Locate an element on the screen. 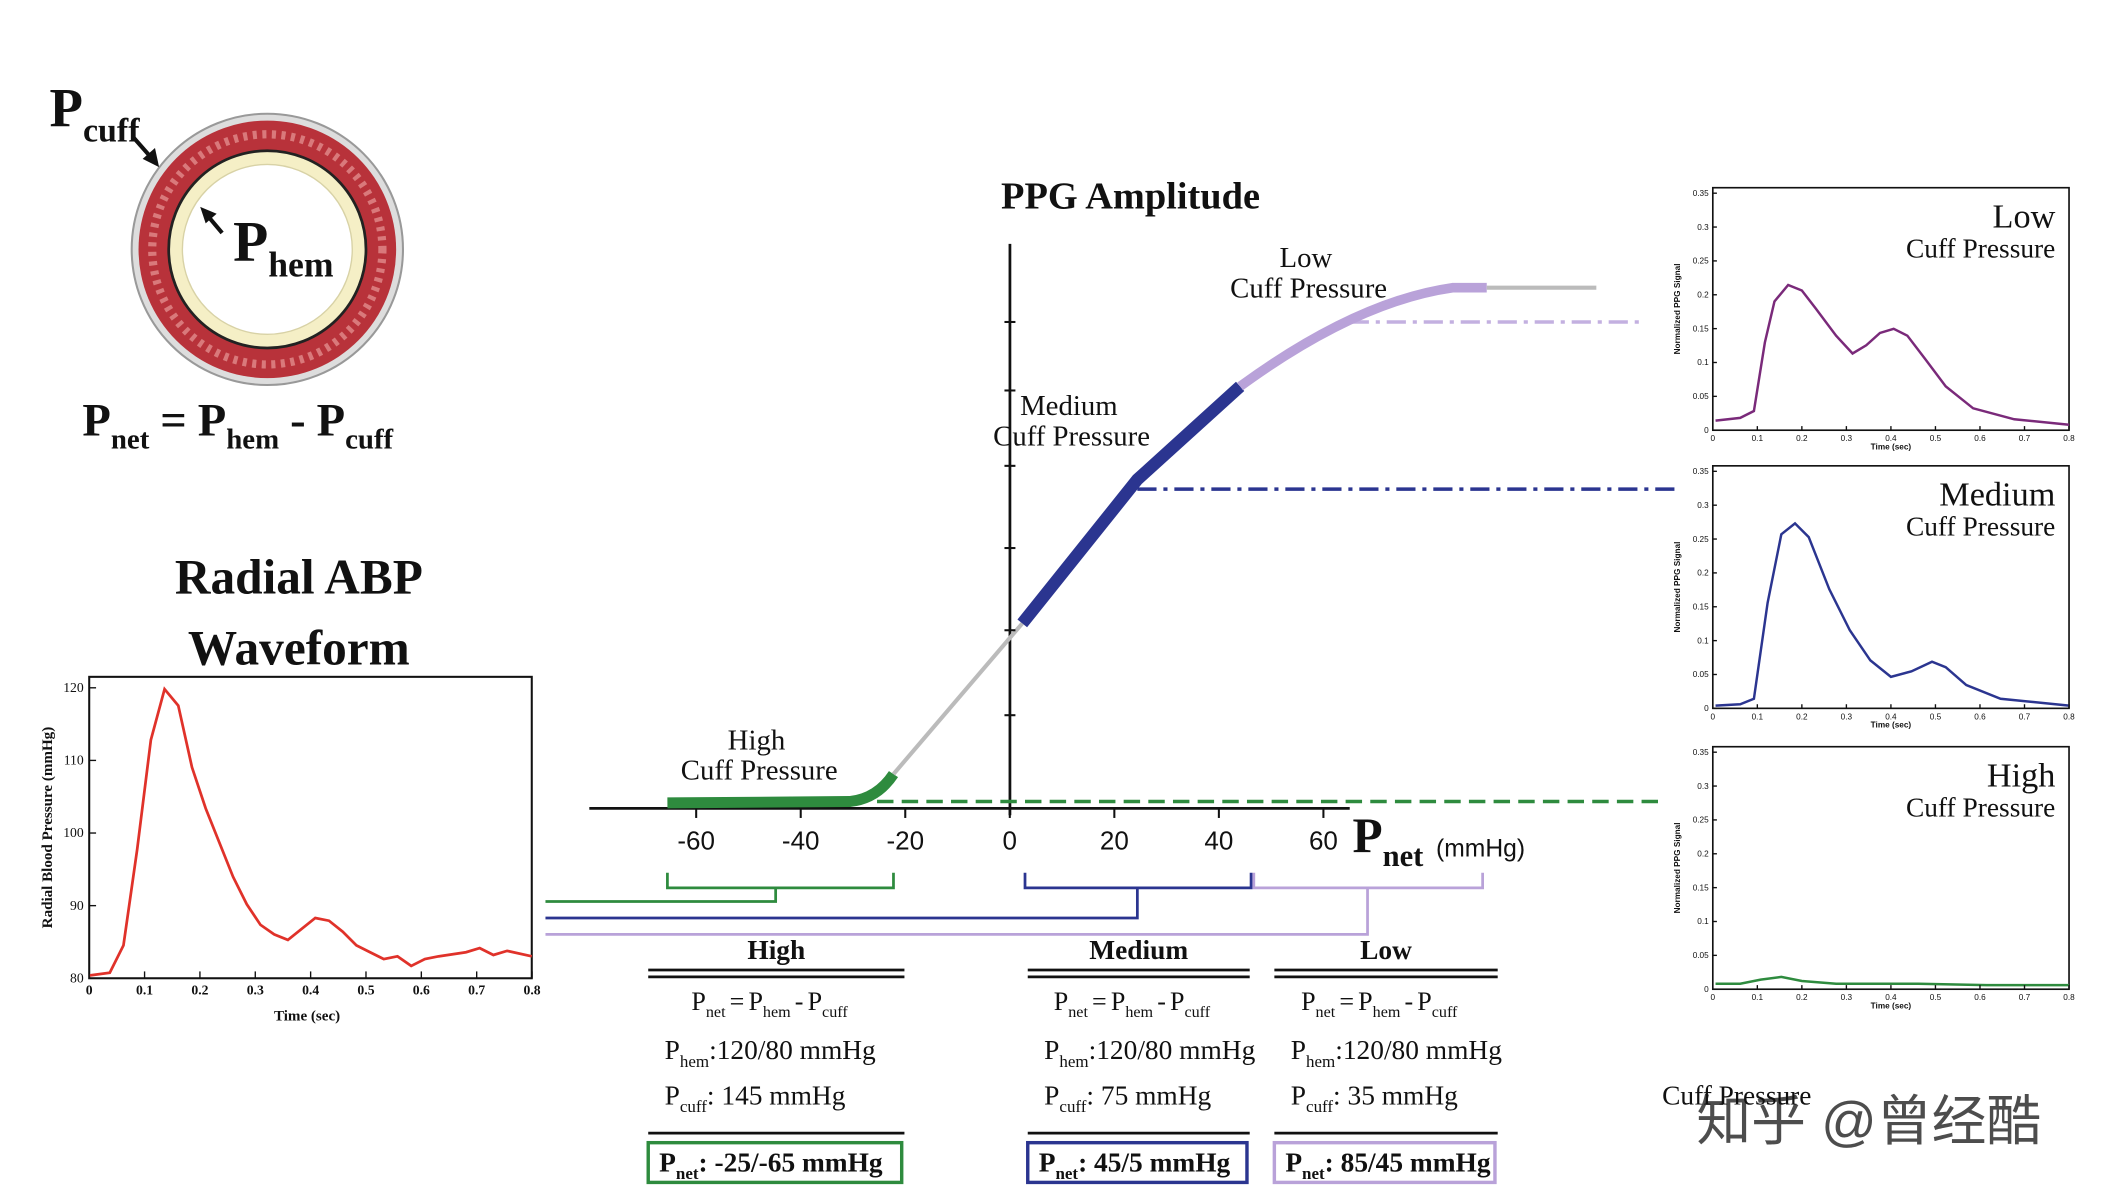 The height and width of the screenshot is (1192, 2124). abp-frame is located at coordinates (310, 827).